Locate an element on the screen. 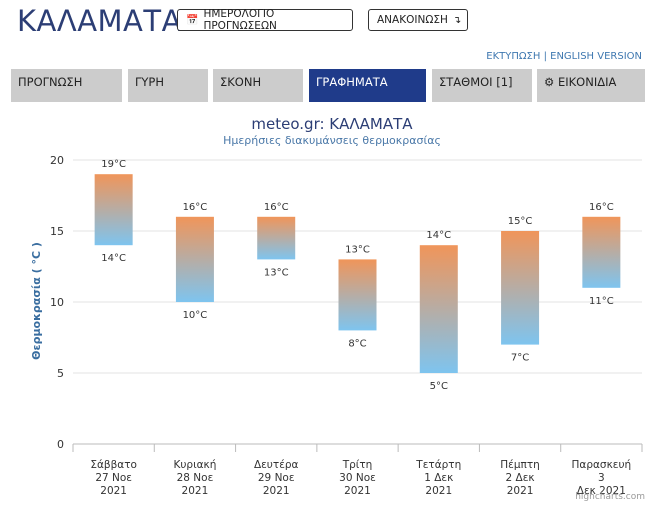  x-category-label: Κυριακή is located at coordinates (194, 465).